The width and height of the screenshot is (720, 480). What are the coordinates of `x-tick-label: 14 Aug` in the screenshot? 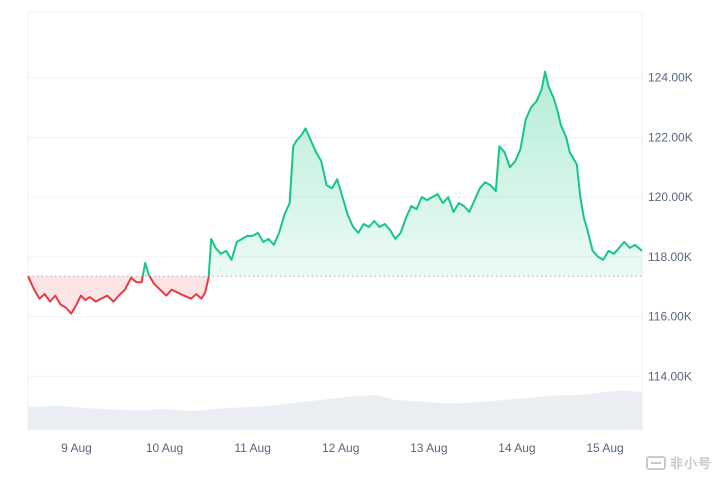 It's located at (516, 448).